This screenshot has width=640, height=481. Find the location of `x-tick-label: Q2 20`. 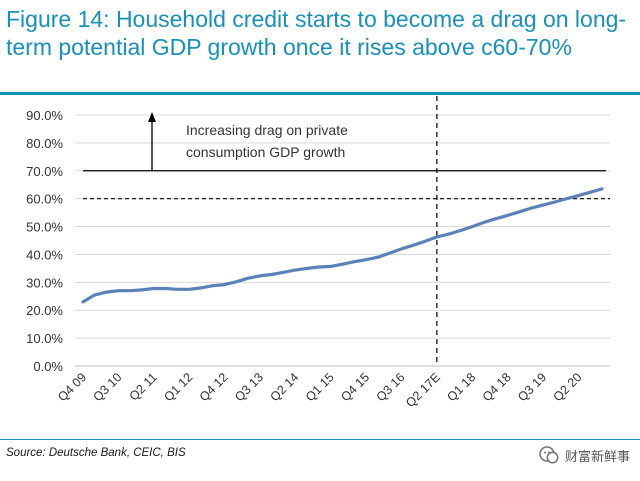

x-tick-label: Q2 20 is located at coordinates (568, 387).